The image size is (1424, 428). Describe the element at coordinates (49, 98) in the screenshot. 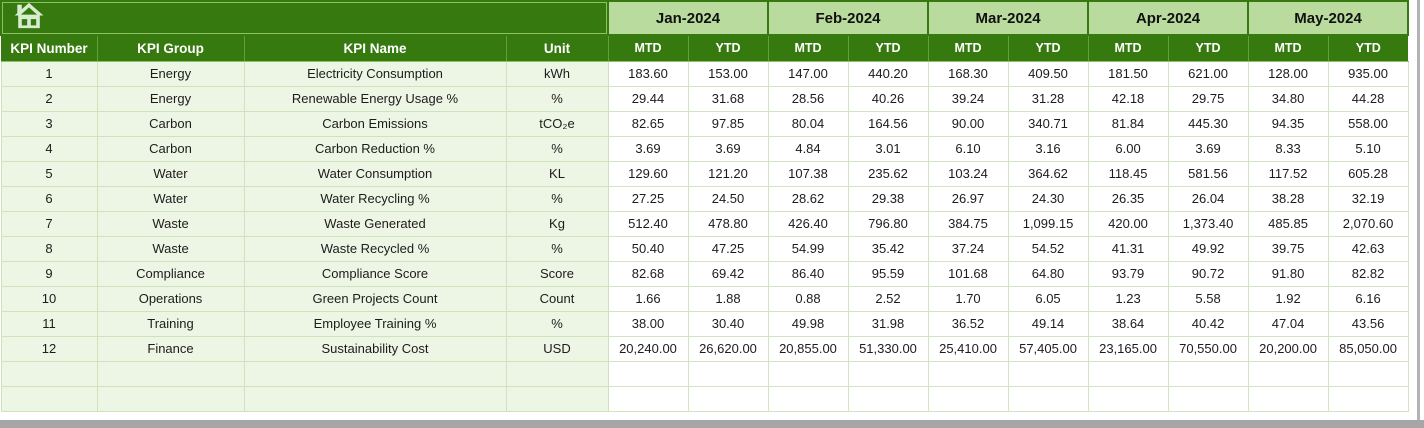

I see `kpi-number-cell: 2` at that location.